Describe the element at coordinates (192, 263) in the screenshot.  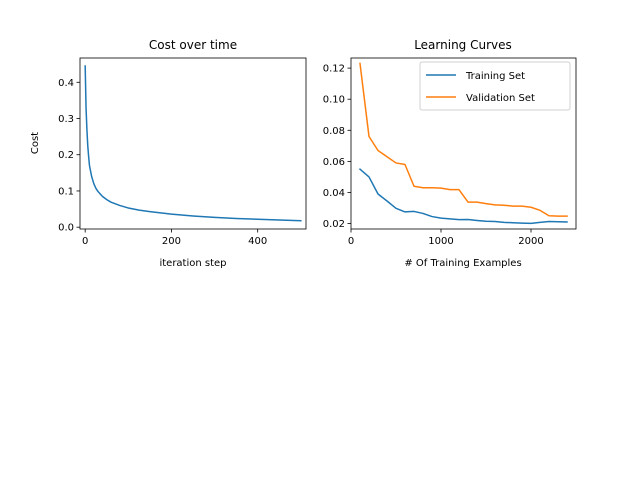
I see `cost-chart-x-label: iteration step` at that location.